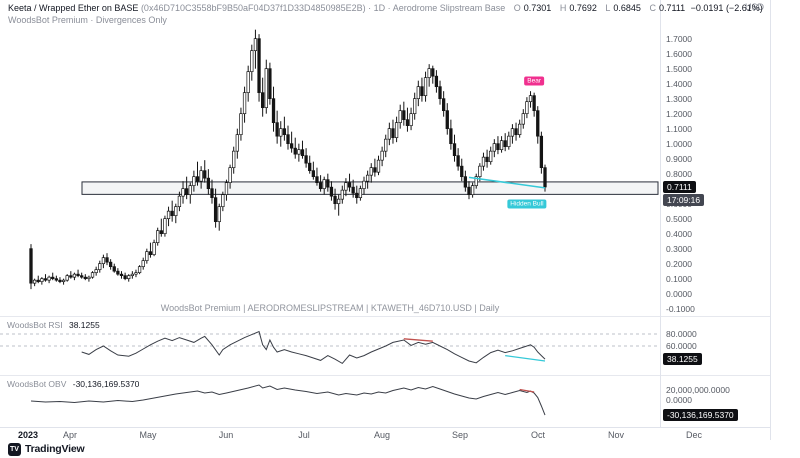 The width and height of the screenshot is (800, 458). I want to click on month-label: Oct, so click(538, 435).